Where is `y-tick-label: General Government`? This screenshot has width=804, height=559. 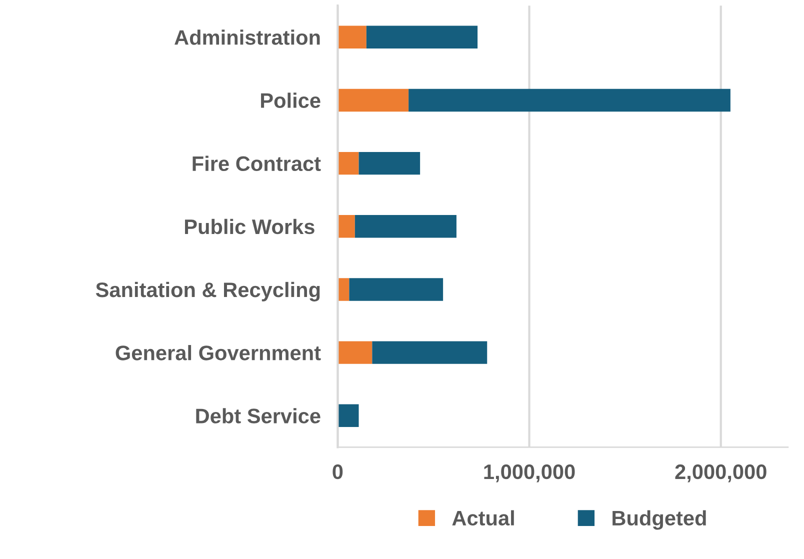 y-tick-label: General Government is located at coordinates (218, 352).